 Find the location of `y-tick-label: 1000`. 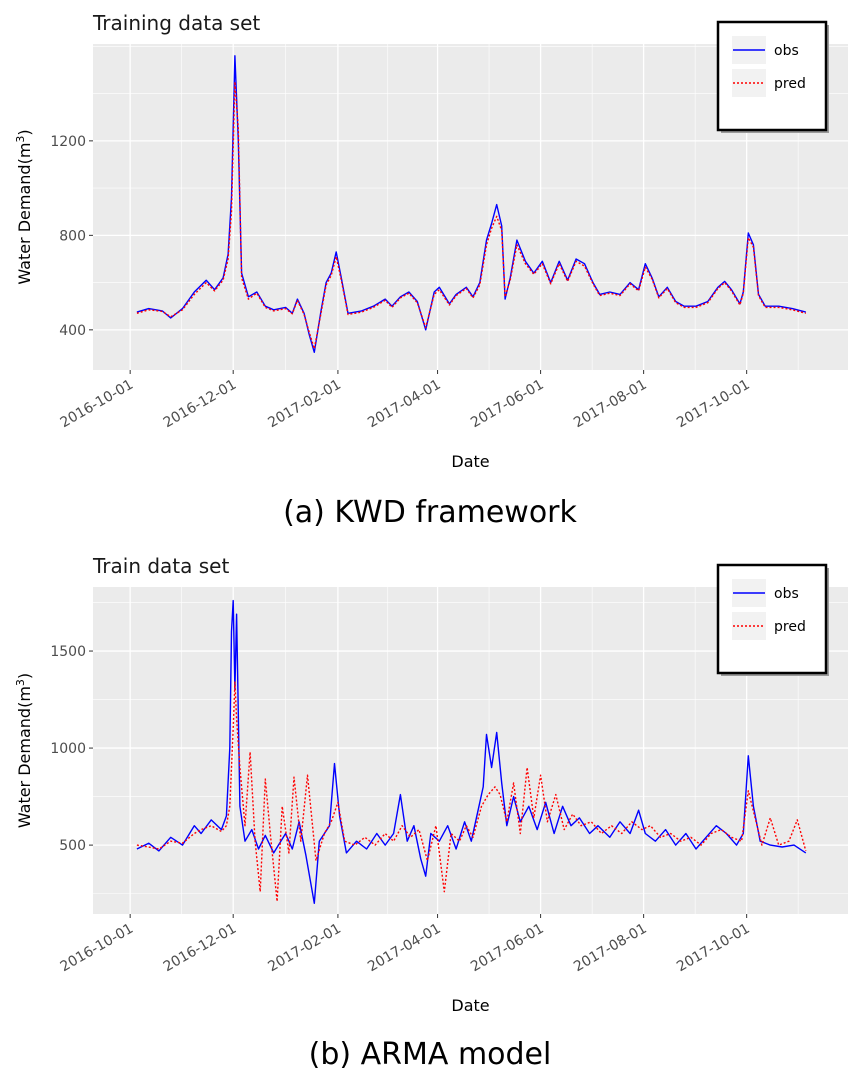

y-tick-label: 1000 is located at coordinates (68, 749).